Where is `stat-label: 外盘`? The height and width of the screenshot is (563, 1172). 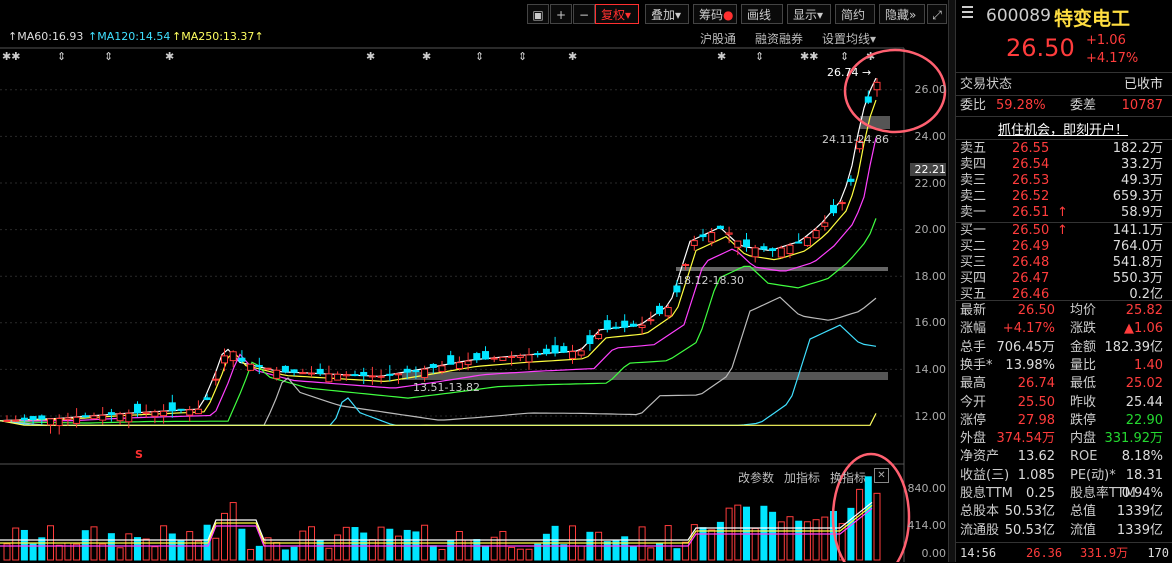
stat-label: 外盘 is located at coordinates (973, 439).